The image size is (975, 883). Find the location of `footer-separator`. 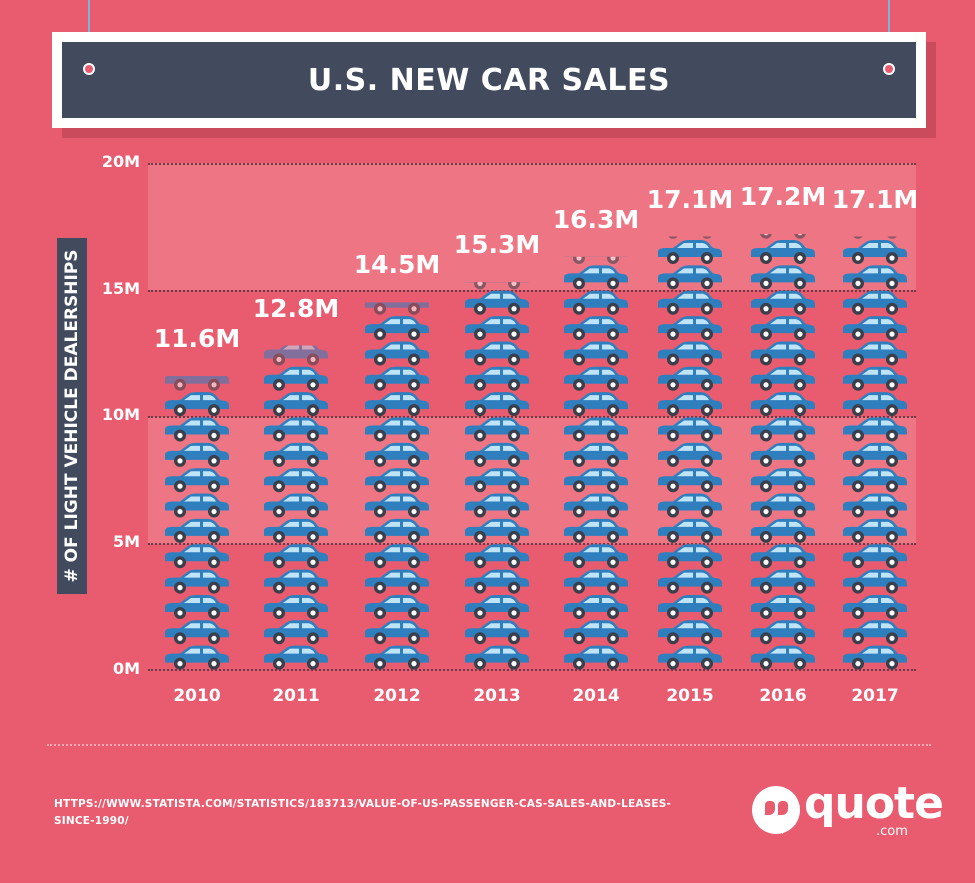

footer-separator is located at coordinates (489, 745).